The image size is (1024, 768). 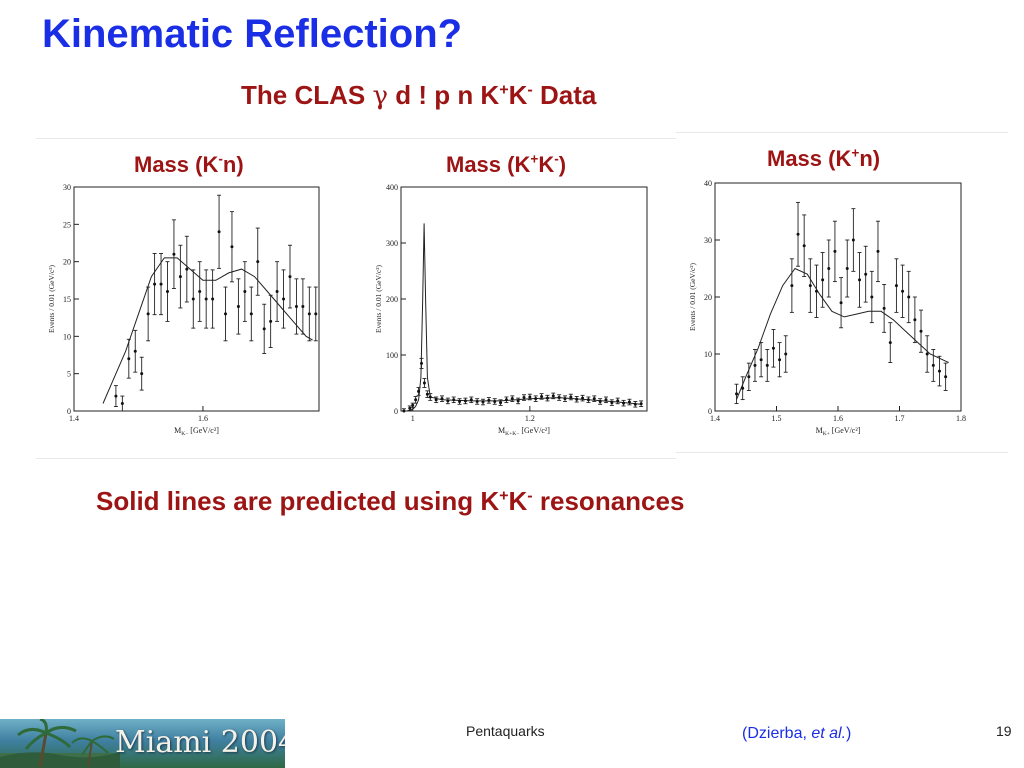 I want to click on x-axis-label: MK+ [GeV/c²], so click(x=838, y=431).